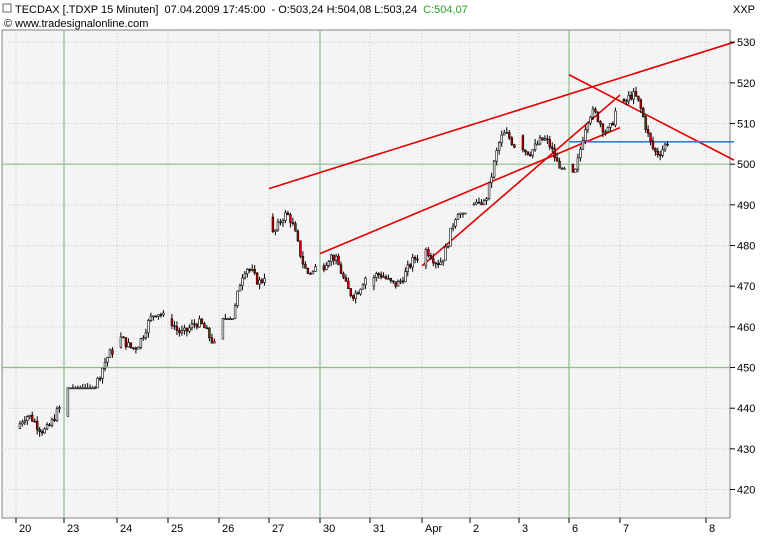  Describe the element at coordinates (746, 450) in the screenshot. I see `y-tick-label: 430` at that location.